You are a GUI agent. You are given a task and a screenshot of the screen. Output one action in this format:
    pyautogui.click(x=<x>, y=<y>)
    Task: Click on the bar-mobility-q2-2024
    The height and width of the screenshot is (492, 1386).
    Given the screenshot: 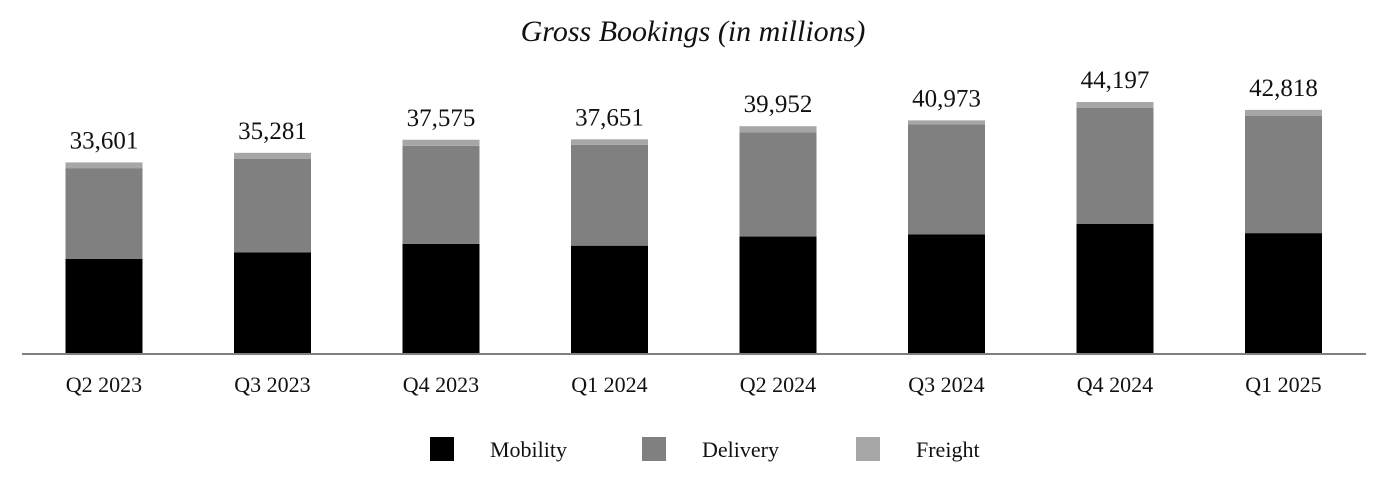 What is the action you would take?
    pyautogui.click(x=778, y=295)
    